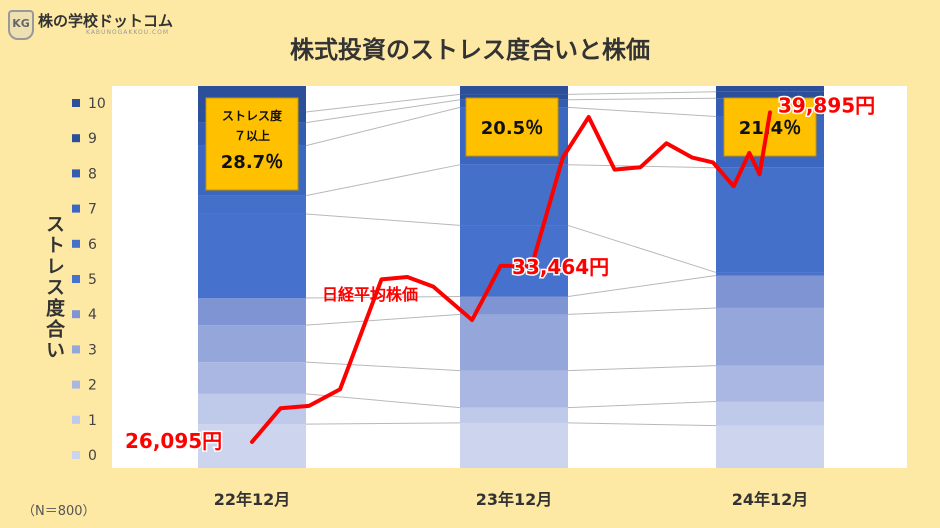 The width and height of the screenshot is (940, 528). Describe the element at coordinates (54, 287) in the screenshot. I see `y-axis-label: ストレス度合い` at that location.